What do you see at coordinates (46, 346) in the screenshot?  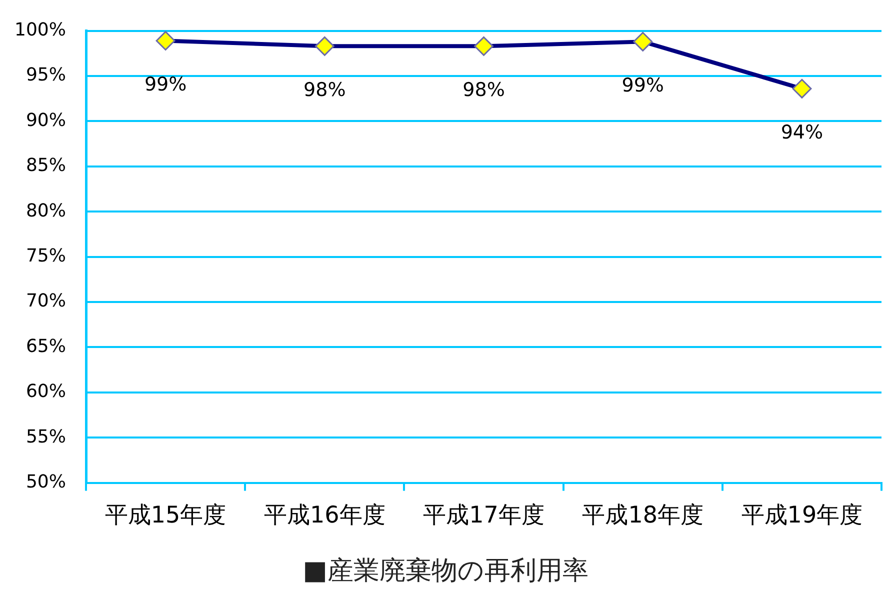 I see `y-tick-label: 65%` at bounding box center [46, 346].